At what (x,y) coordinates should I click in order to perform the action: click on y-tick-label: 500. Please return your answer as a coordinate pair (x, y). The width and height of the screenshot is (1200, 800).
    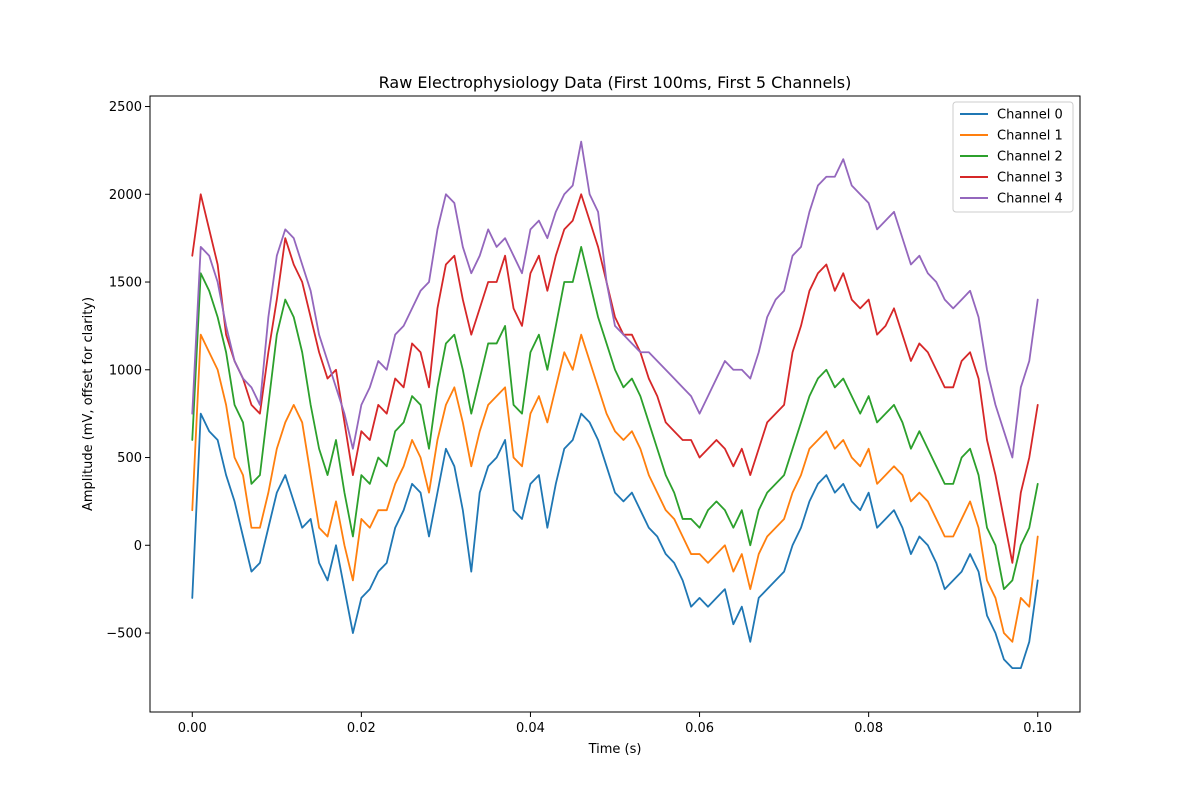
    Looking at the image, I should click on (129, 458).